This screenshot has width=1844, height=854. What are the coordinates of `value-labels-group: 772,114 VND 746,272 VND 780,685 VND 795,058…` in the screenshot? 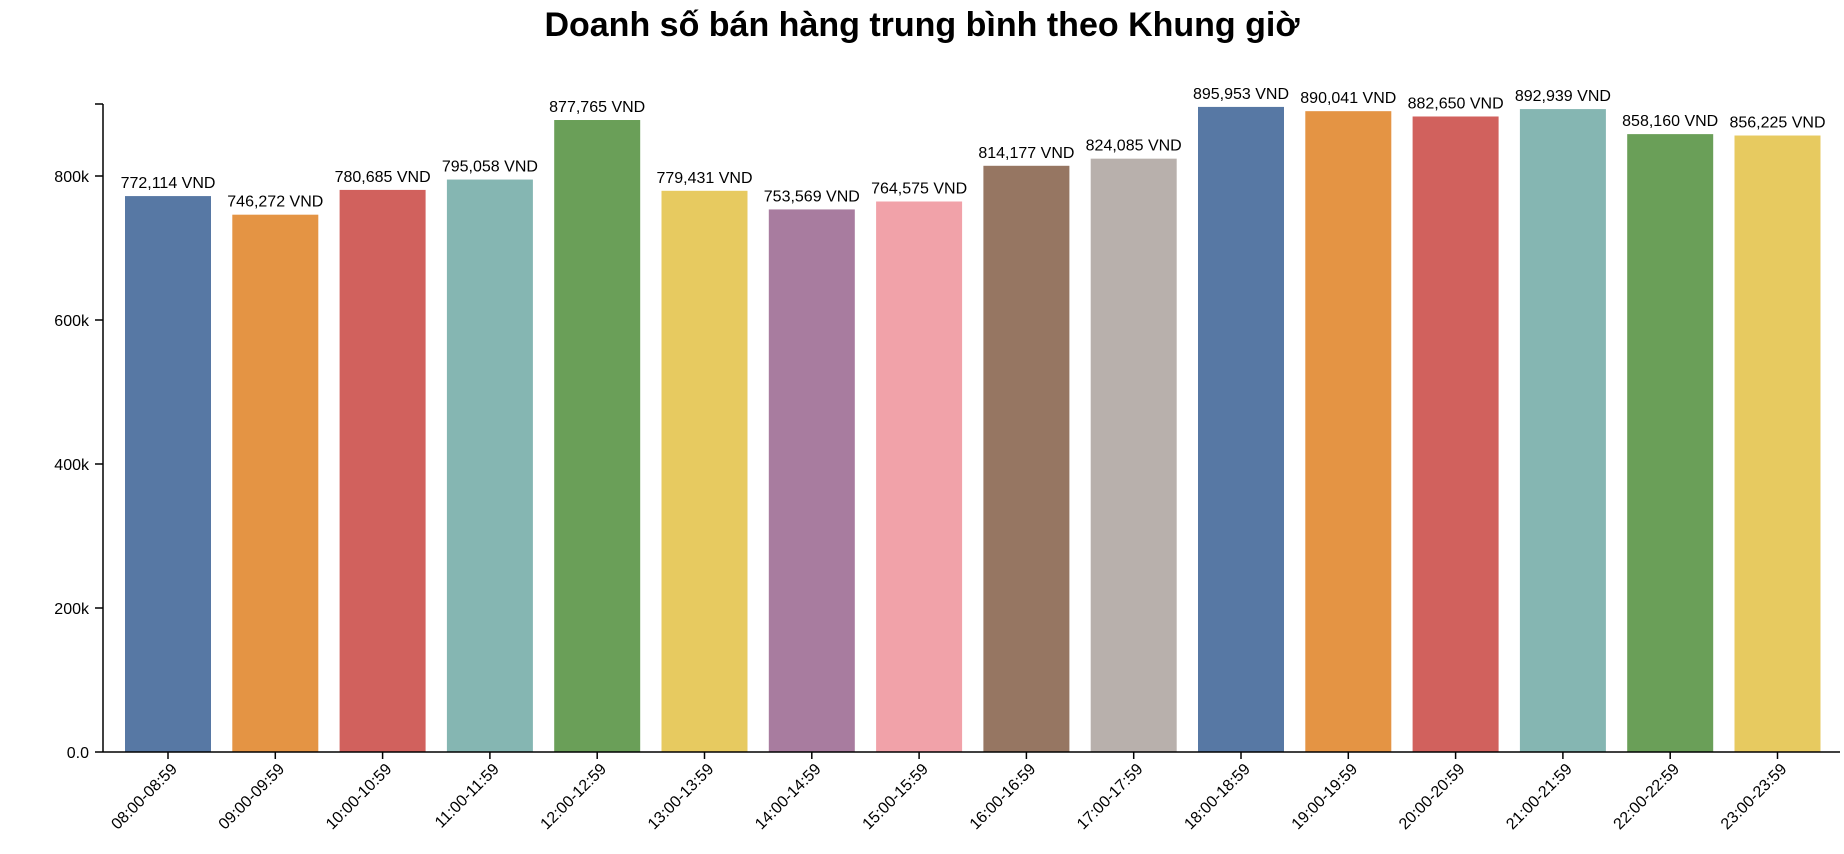 It's located at (973, 148).